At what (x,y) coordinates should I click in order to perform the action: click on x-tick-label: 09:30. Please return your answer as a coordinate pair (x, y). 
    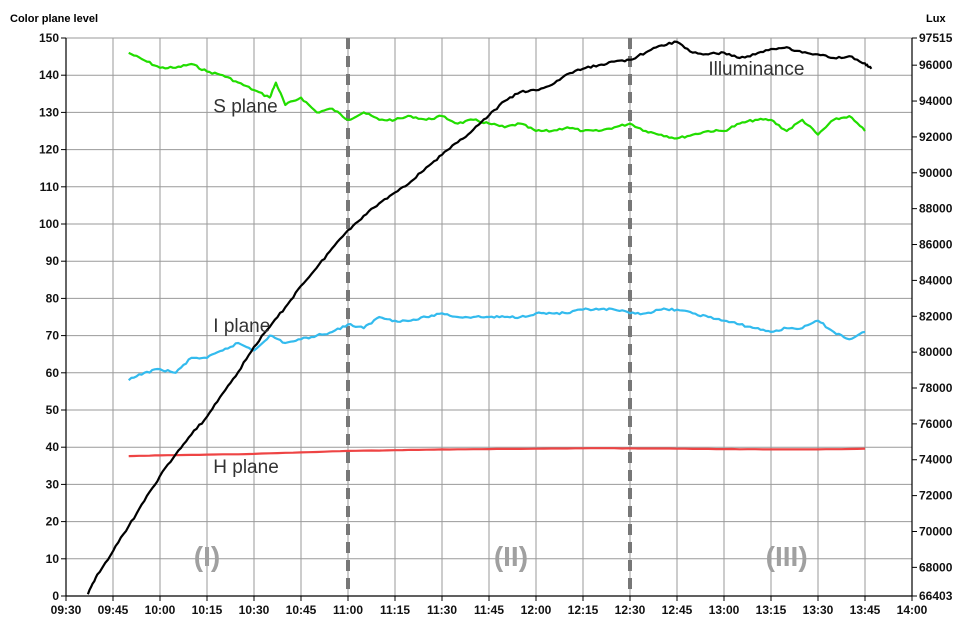
    Looking at the image, I should click on (66, 610).